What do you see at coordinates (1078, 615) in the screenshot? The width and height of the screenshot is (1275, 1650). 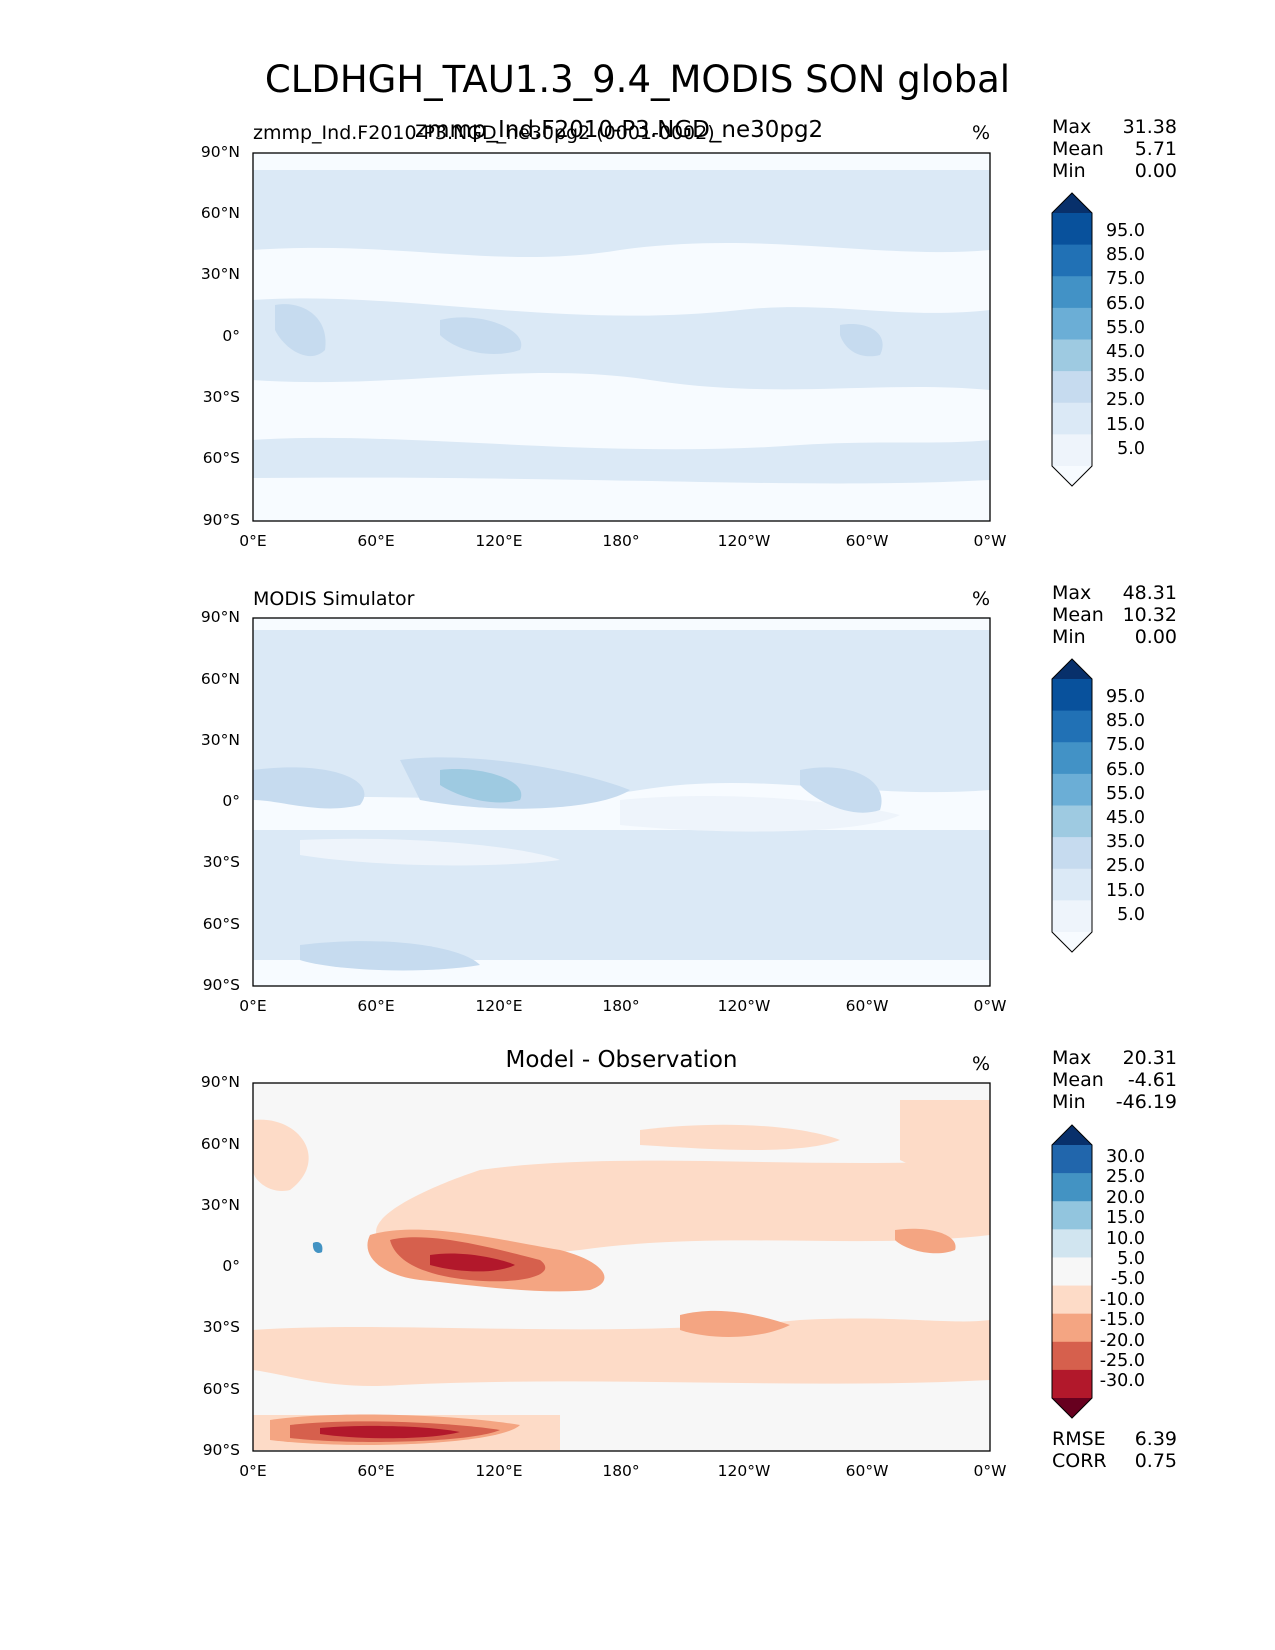 I see `panel-2-mean-label: Mean` at bounding box center [1078, 615].